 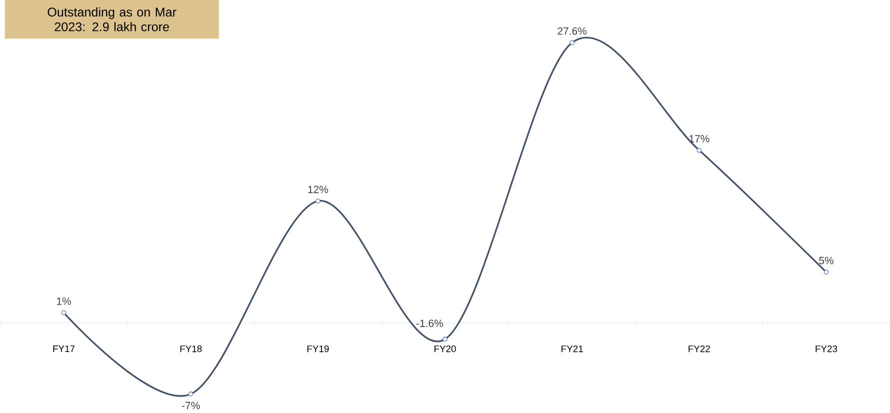 What do you see at coordinates (827, 349) in the screenshot?
I see `x-tick-label: FY23` at bounding box center [827, 349].